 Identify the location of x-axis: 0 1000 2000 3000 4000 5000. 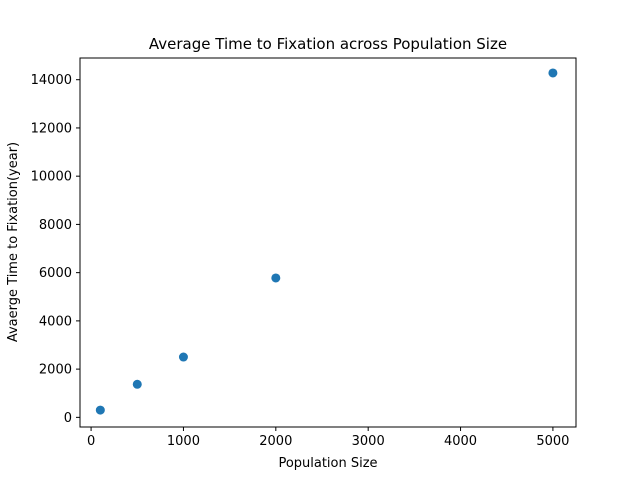
(328, 438).